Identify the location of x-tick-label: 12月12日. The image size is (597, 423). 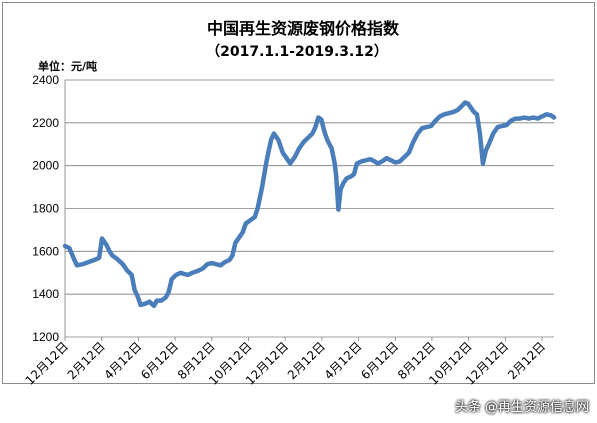
(47, 363).